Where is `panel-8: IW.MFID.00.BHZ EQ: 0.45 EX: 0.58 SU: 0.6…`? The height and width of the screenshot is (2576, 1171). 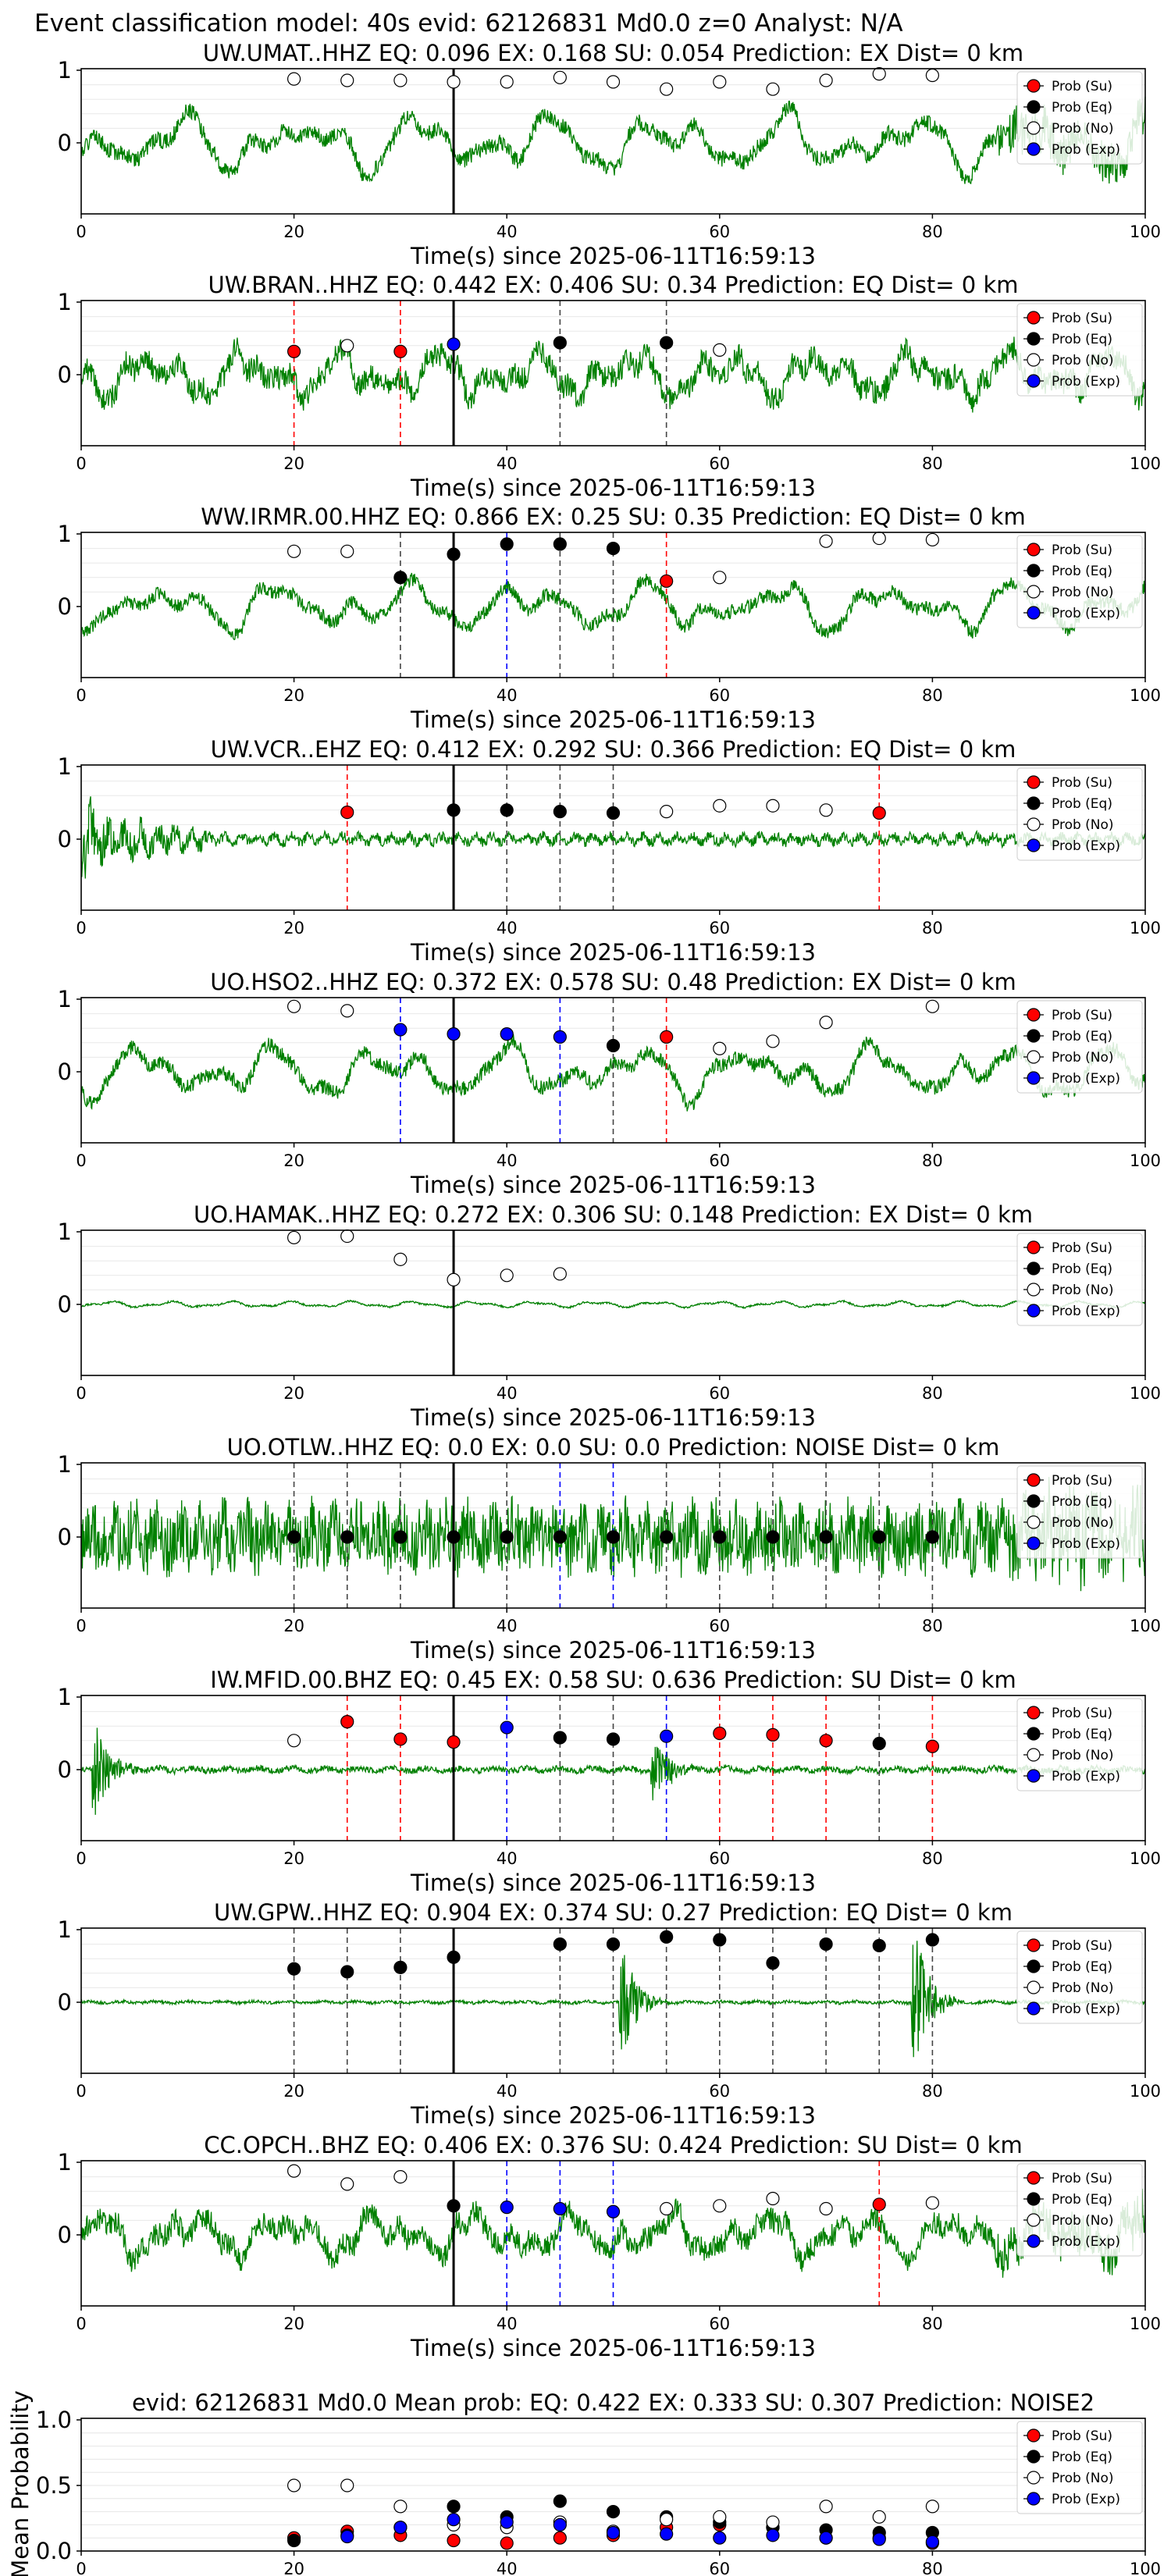 panel-8: IW.MFID.00.BHZ EQ: 0.45 EX: 0.58 SU: 0.6… is located at coordinates (610, 1781).